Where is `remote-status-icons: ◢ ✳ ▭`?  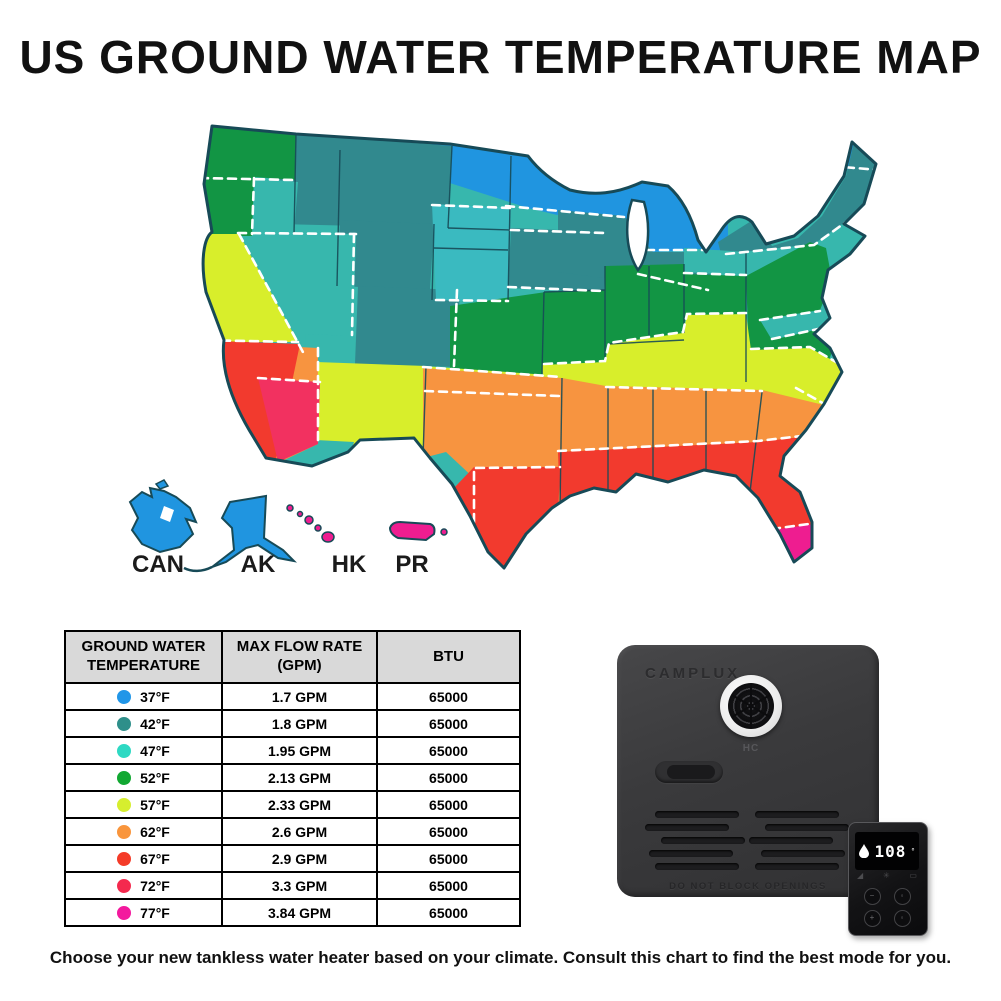
remote-status-icons: ◢ ✳ ▭ is located at coordinates (887, 875).